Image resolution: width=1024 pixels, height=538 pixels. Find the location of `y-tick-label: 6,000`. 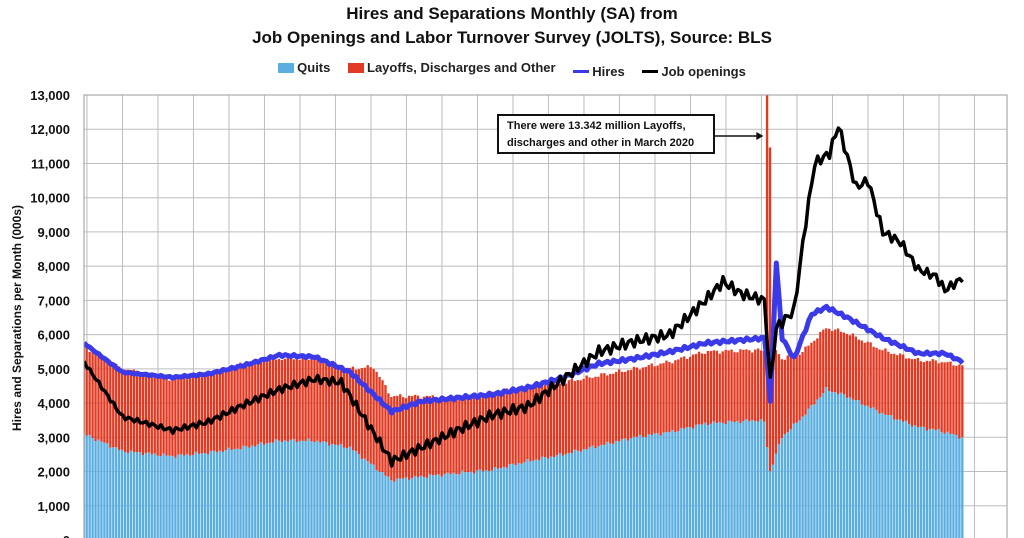

y-tick-label: 6,000 is located at coordinates (53, 335).